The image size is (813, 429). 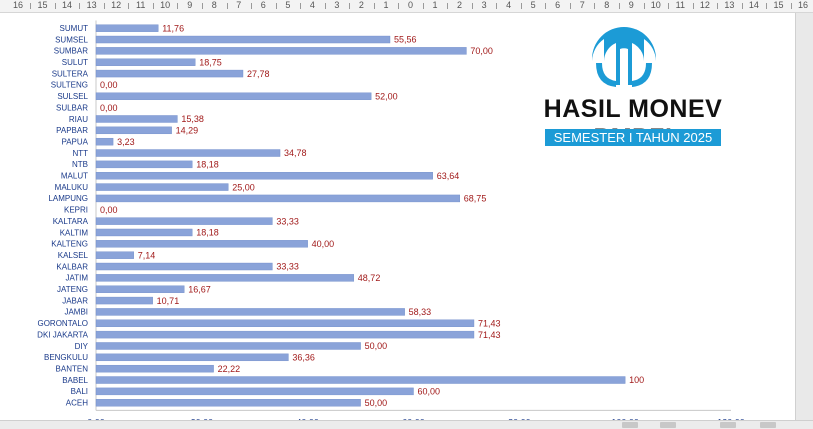 What do you see at coordinates (630, 425) in the screenshot?
I see `normal-view-button` at bounding box center [630, 425].